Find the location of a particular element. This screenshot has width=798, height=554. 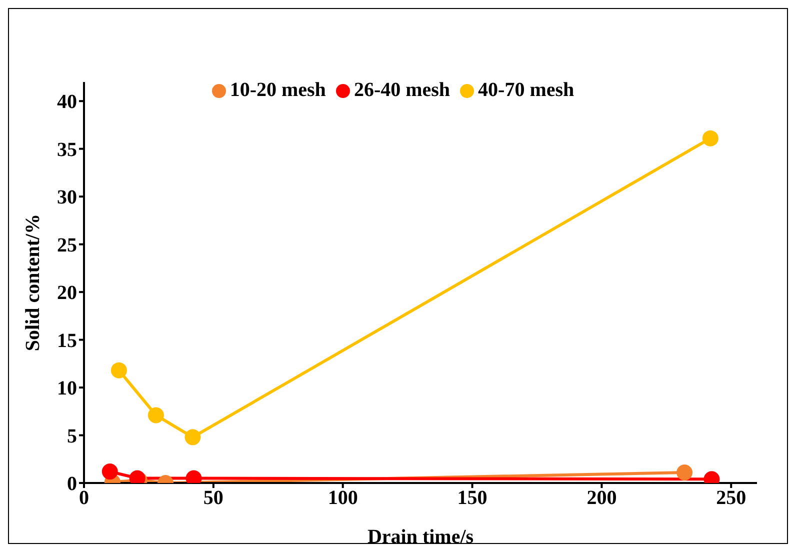

y-tick-label: 20 is located at coordinates (67, 293).